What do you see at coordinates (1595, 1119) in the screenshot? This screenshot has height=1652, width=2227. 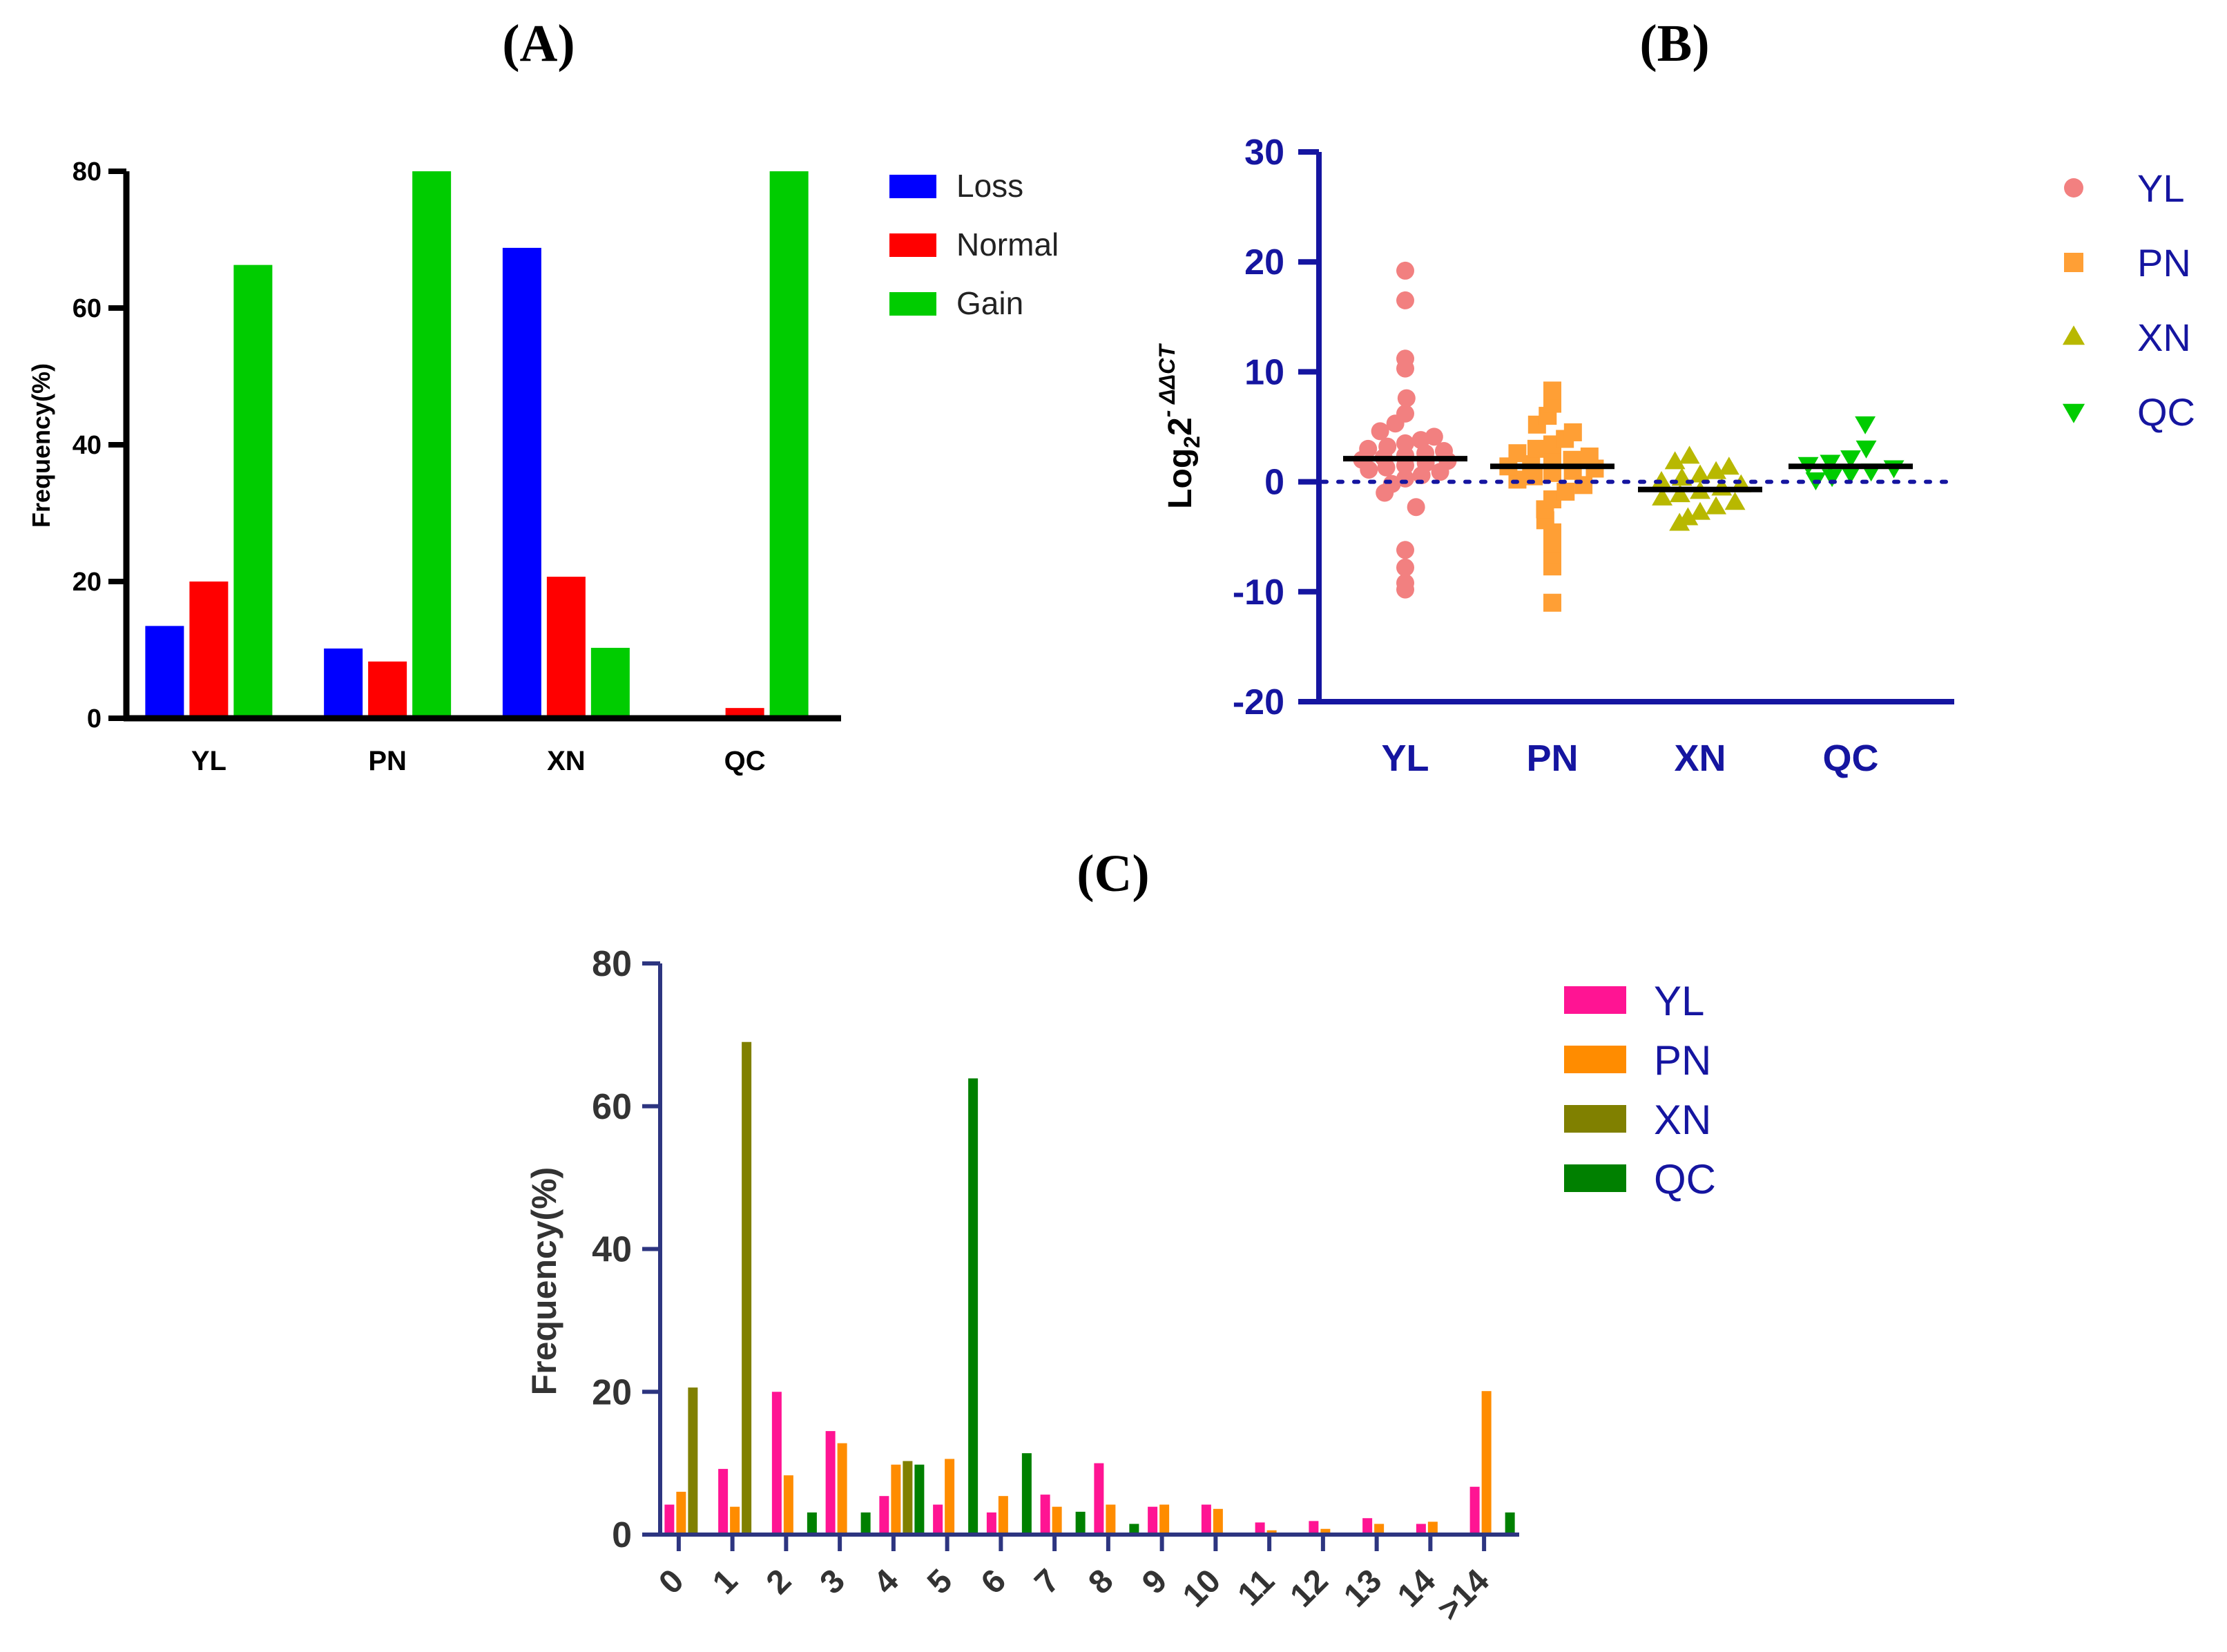 I see `legend-swatch-xn` at bounding box center [1595, 1119].